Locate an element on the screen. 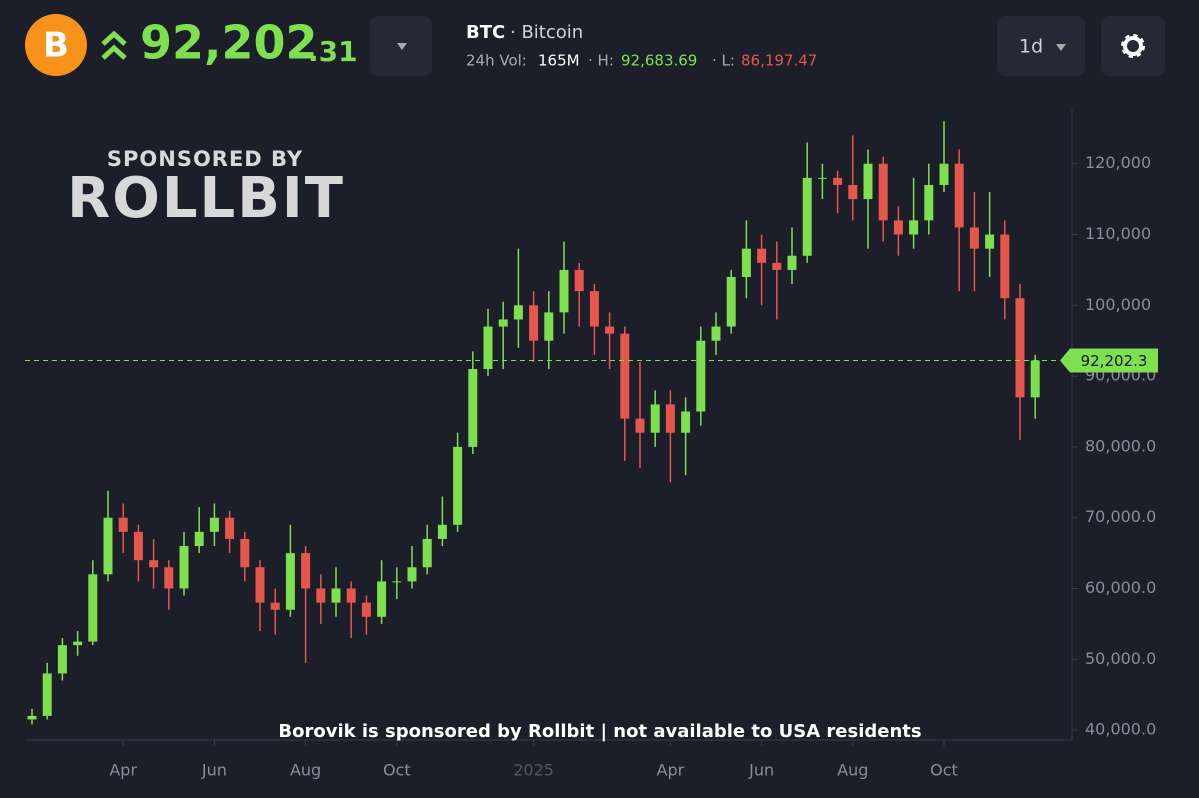  coin-icon: B is located at coordinates (56, 45).